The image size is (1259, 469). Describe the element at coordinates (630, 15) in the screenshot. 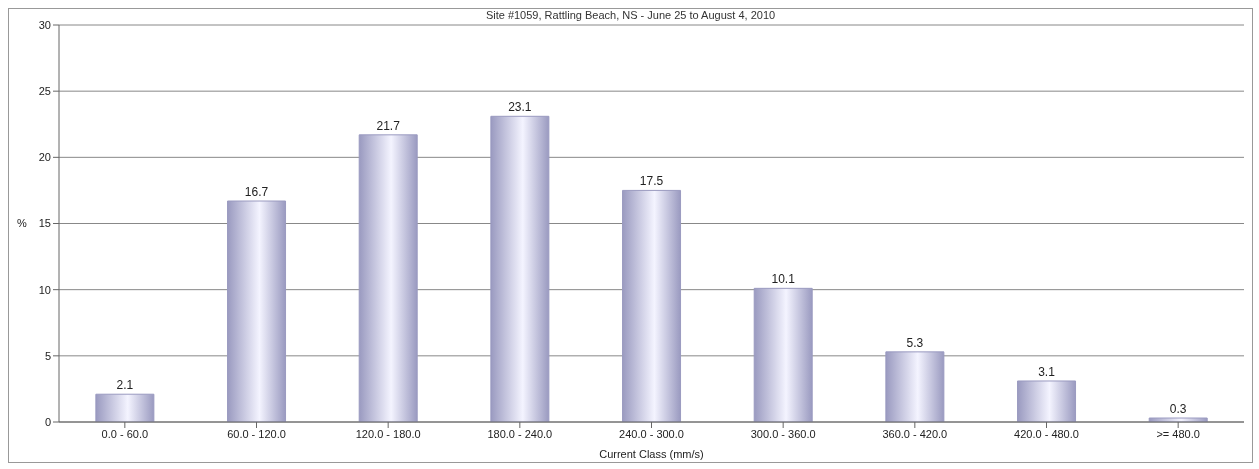

I see `chart-title: Site #1059, Rattling Beach, NS - June 25 to August 4, 2010` at that location.